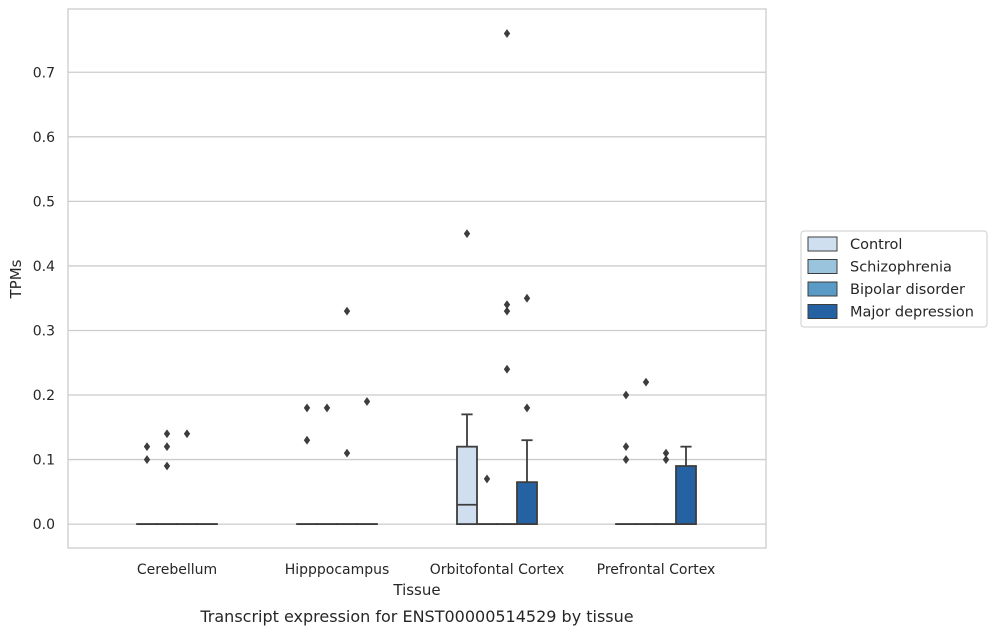 The height and width of the screenshot is (634, 997). Describe the element at coordinates (44, 202) in the screenshot. I see `y-tick-label: 0.5` at that location.